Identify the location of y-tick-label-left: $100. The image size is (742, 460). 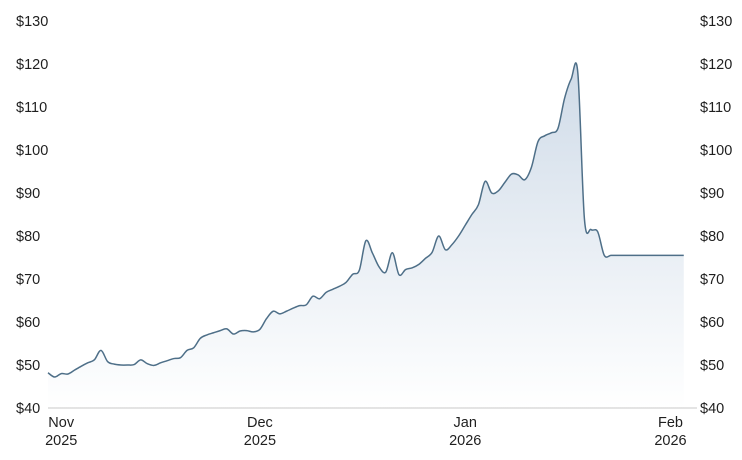
(32, 151).